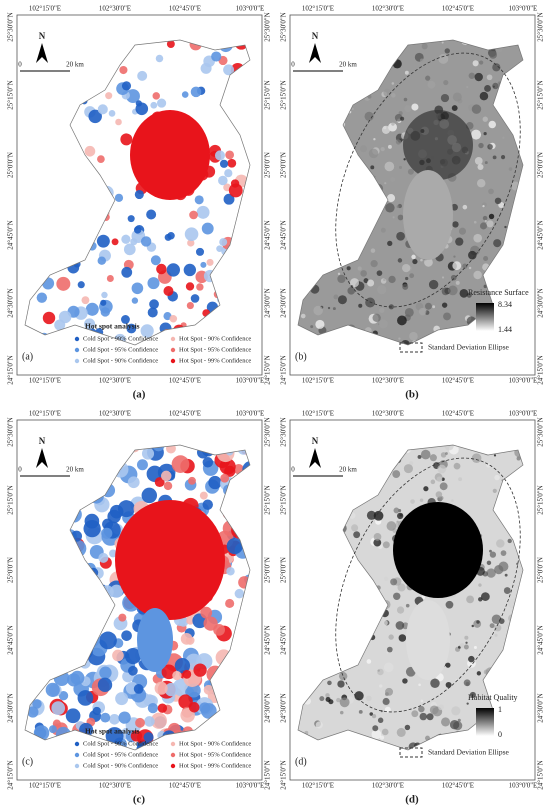 The height and width of the screenshot is (810, 550). Describe the element at coordinates (468, 347) in the screenshot. I see `legend-ellipse: Standard Deviation Ellipse` at that location.